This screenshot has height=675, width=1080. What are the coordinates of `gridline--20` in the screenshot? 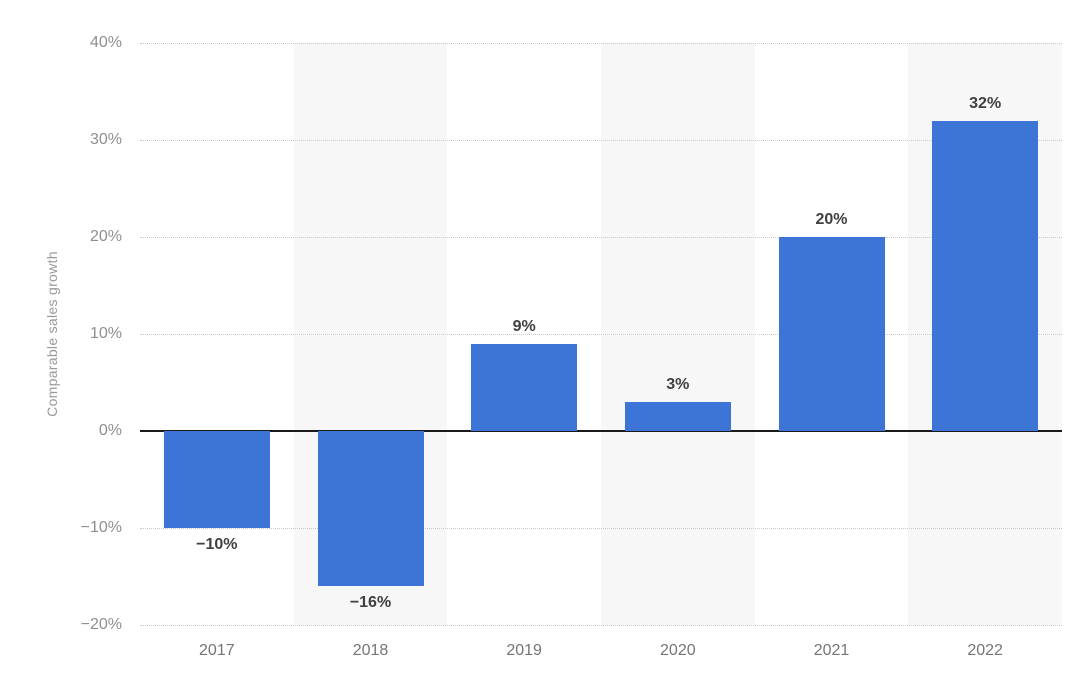 It's located at (601, 625).